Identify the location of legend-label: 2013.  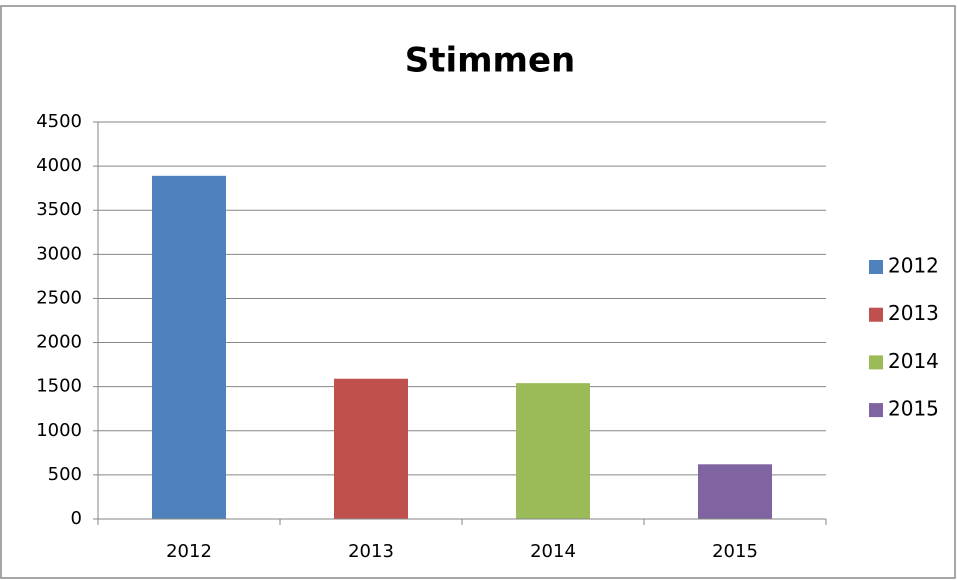
(913, 313).